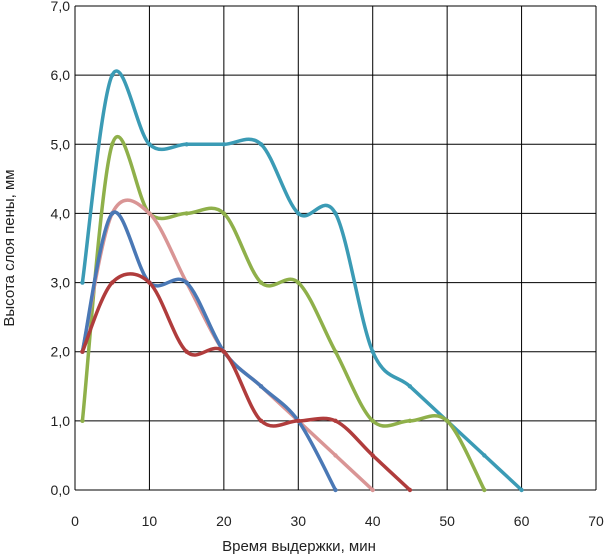 The height and width of the screenshot is (556, 604). Describe the element at coordinates (61, 75) in the screenshot. I see `y-tick-label: 6,0` at that location.